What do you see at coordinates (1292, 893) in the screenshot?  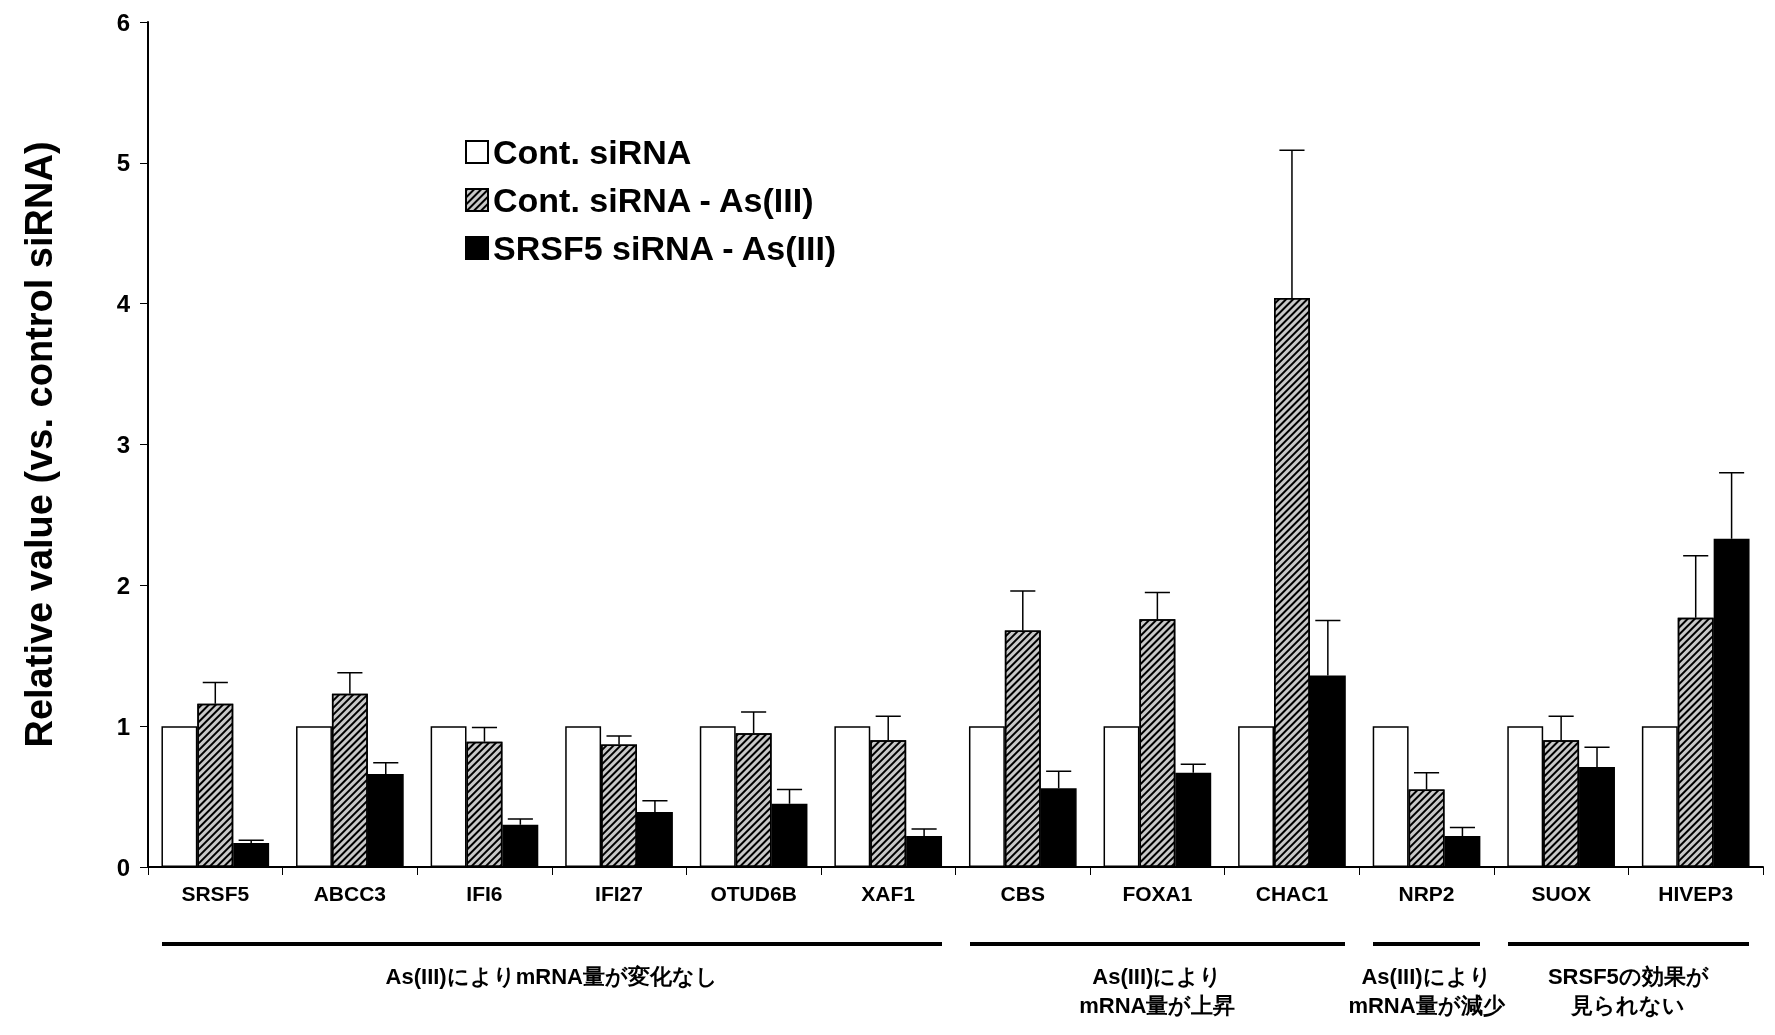 I see `x-tick-label: CHAC1` at bounding box center [1292, 893].